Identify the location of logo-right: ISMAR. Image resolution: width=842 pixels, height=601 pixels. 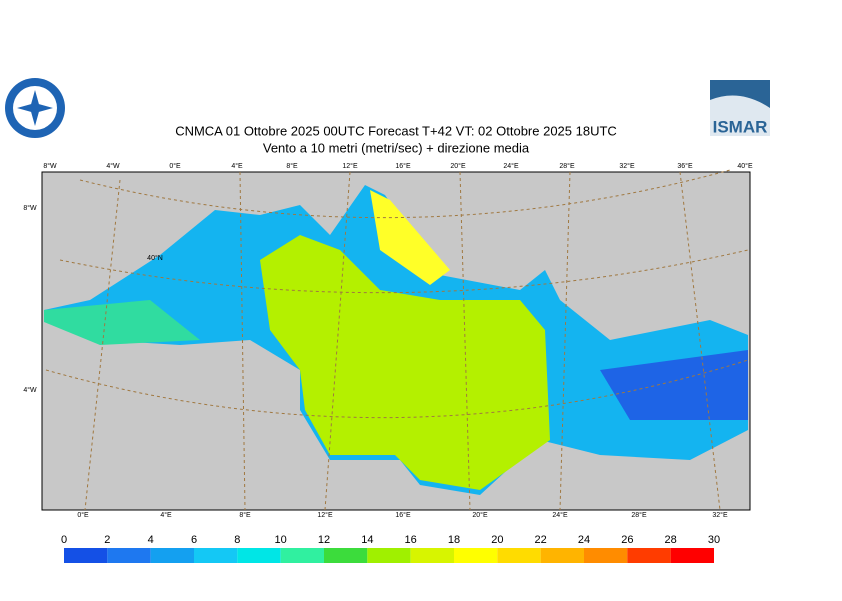
(740, 108).